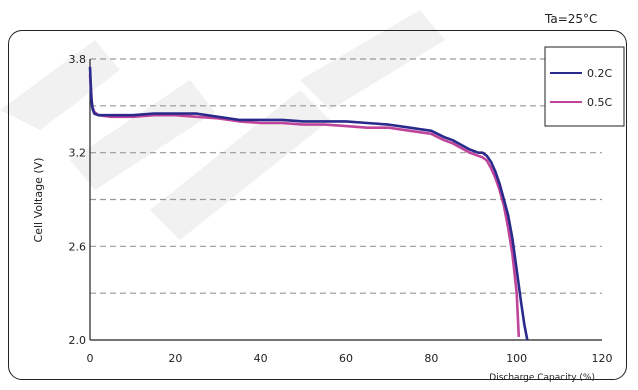 This screenshot has width=638, height=390. What do you see at coordinates (261, 358) in the screenshot?
I see `x-tick-label: 40` at bounding box center [261, 358].